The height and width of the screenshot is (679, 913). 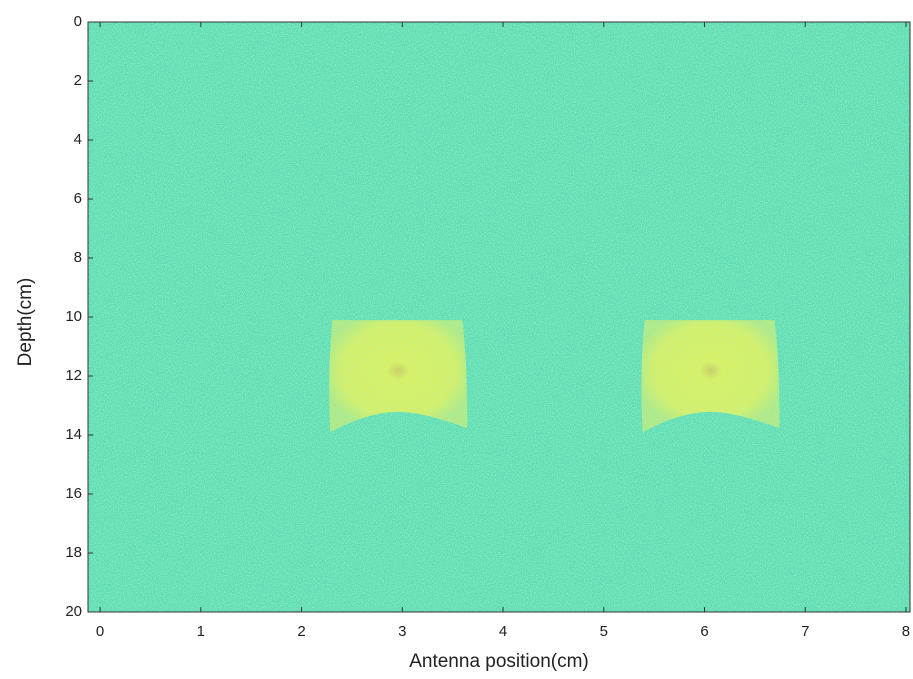 What do you see at coordinates (201, 631) in the screenshot?
I see `x-tick-label: 1` at bounding box center [201, 631].